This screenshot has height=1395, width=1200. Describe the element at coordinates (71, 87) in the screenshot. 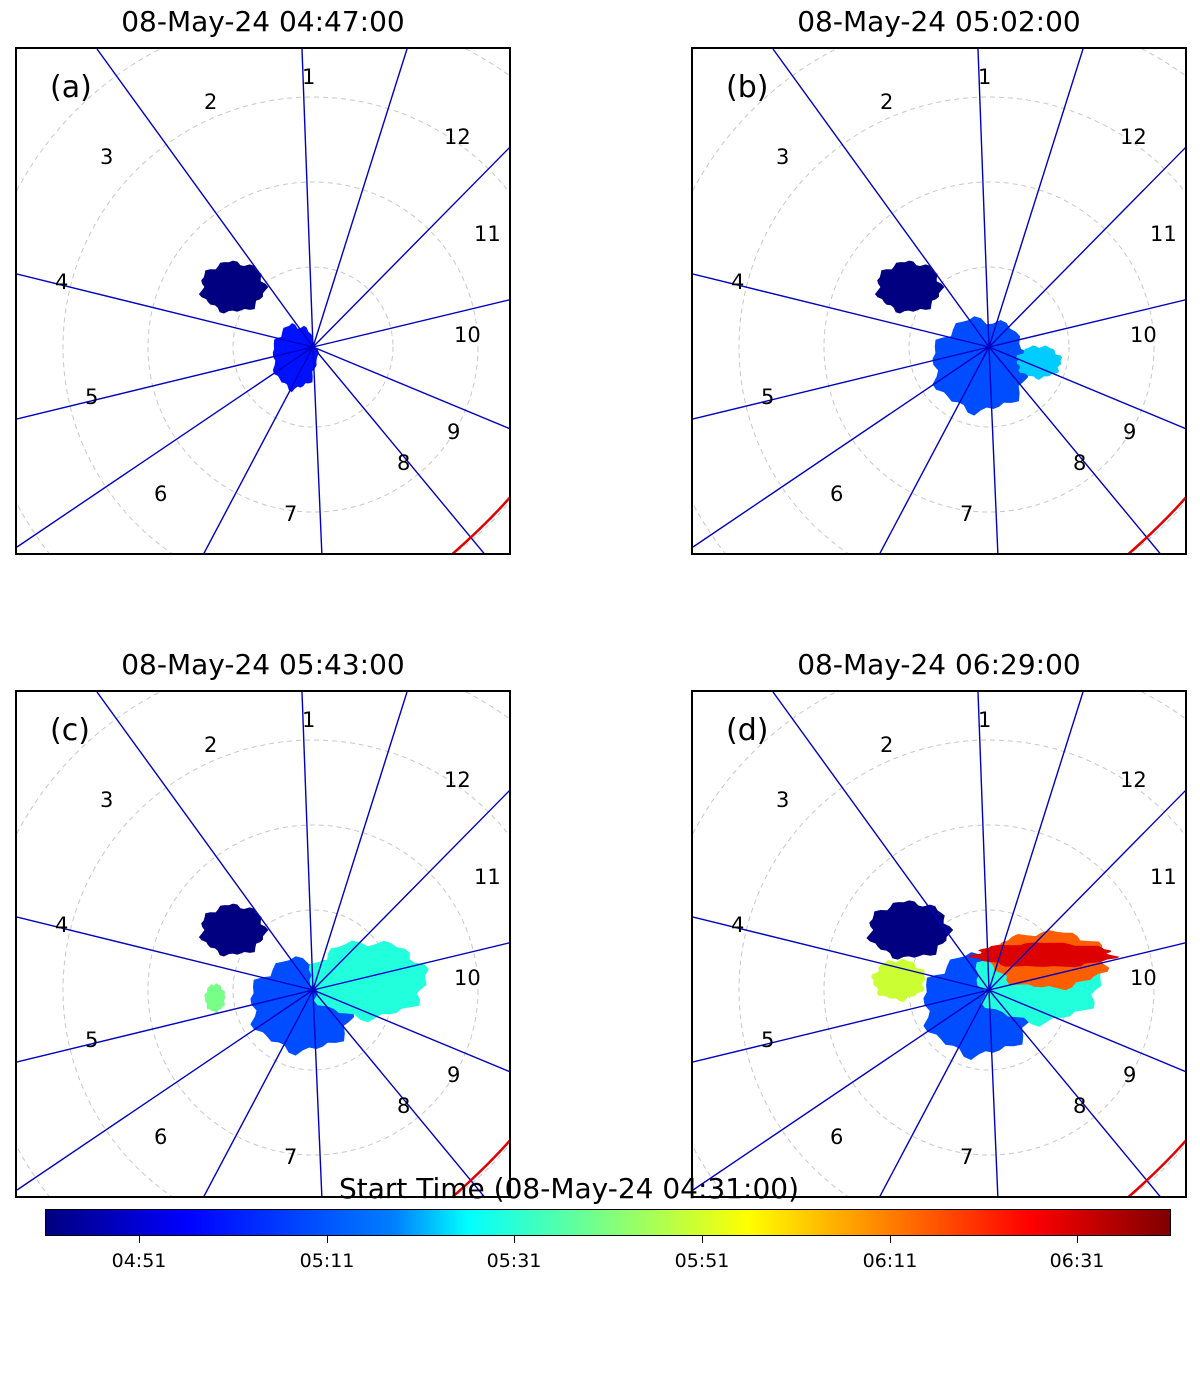

I see `panel-label: (a)` at that location.